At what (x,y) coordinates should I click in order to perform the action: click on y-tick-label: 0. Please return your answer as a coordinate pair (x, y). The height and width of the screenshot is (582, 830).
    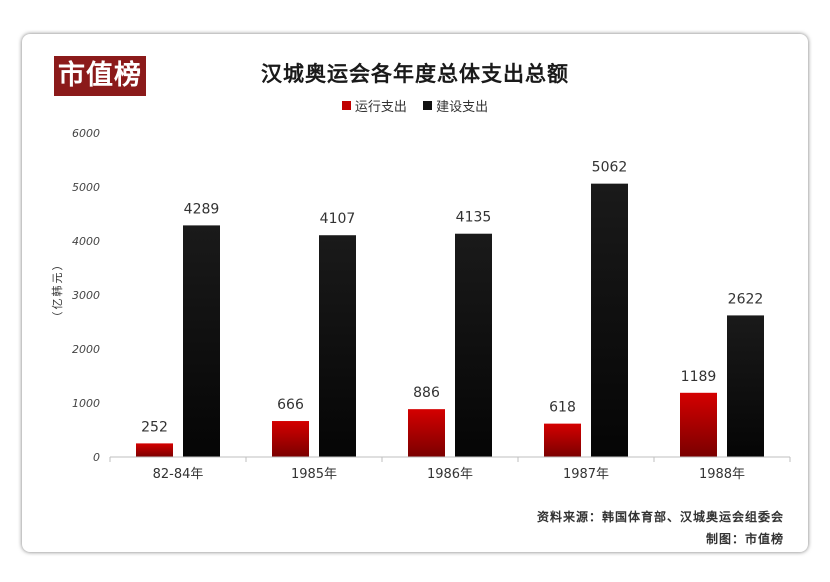
    Looking at the image, I should click on (96, 457).